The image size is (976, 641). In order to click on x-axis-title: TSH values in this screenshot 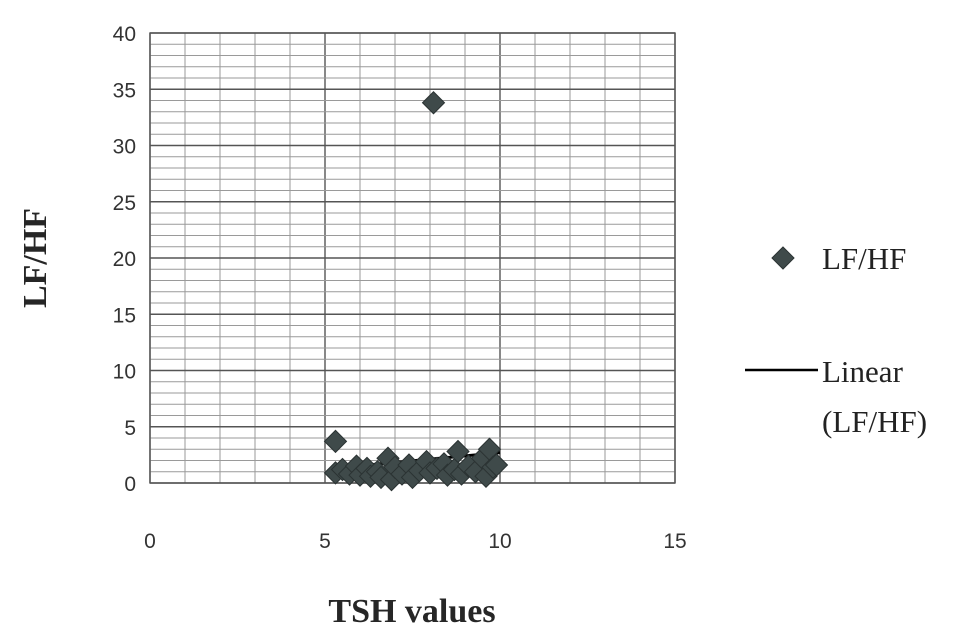, I will do `click(411, 611)`.